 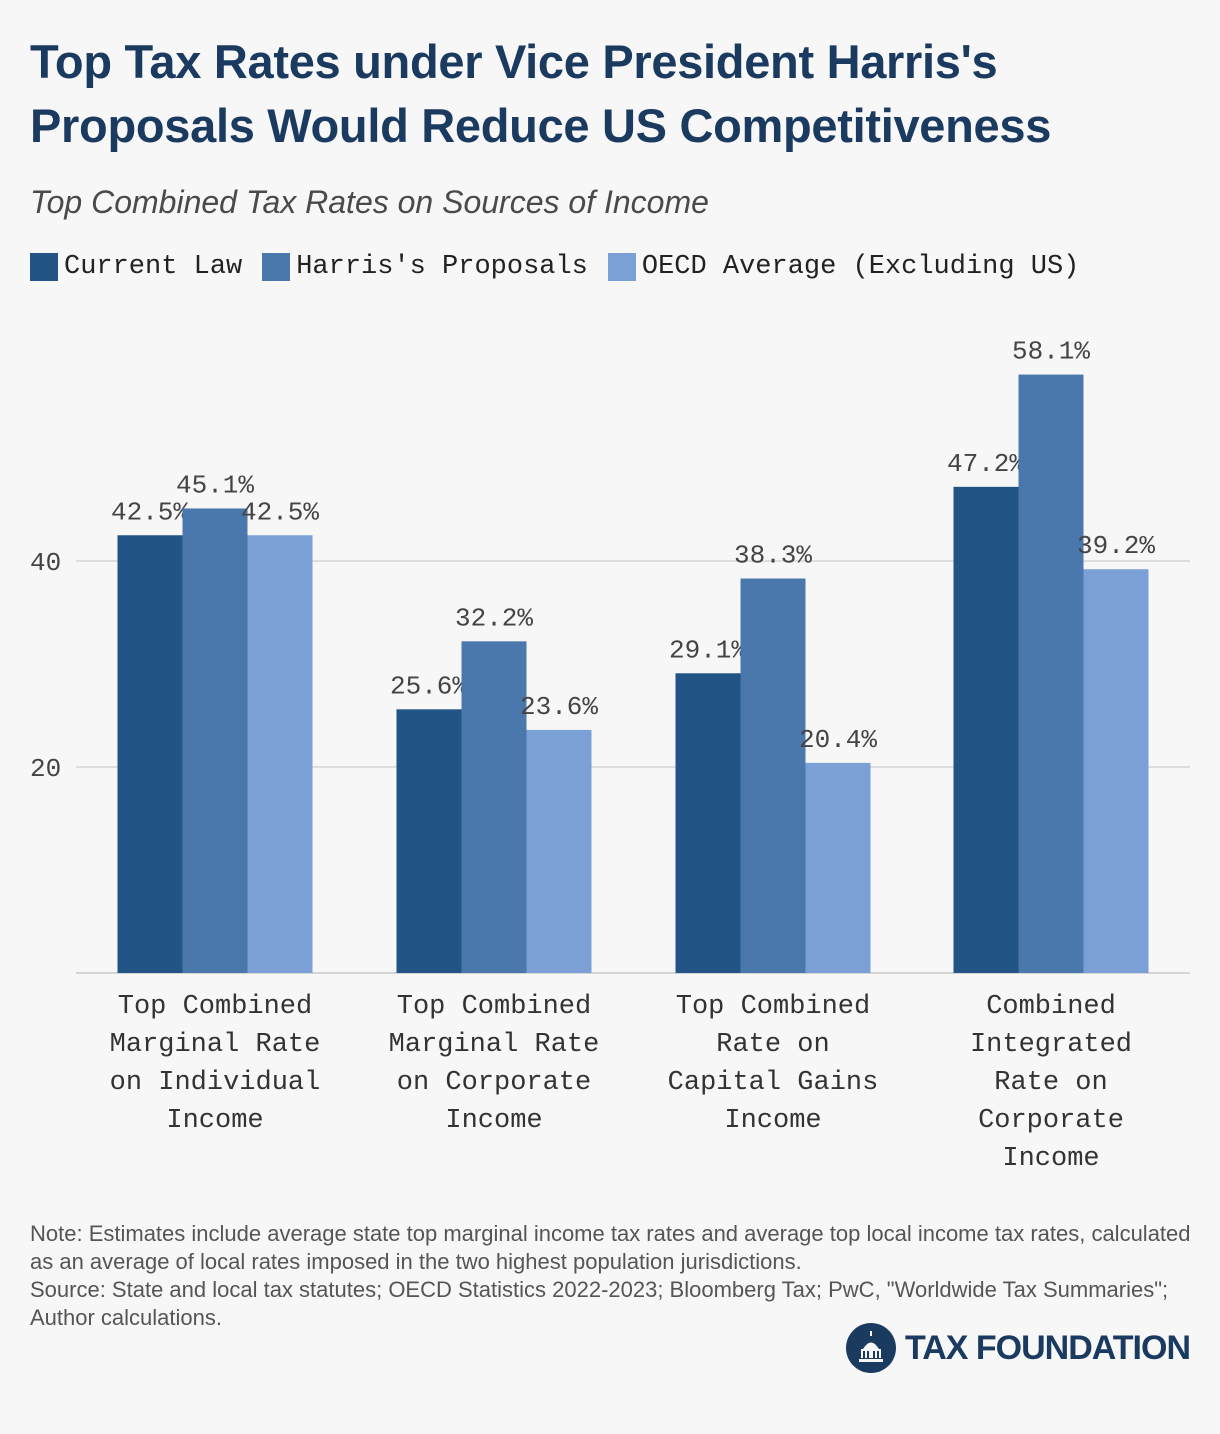 I want to click on x-tick-label-2-0: Top Combined, so click(x=773, y=1007).